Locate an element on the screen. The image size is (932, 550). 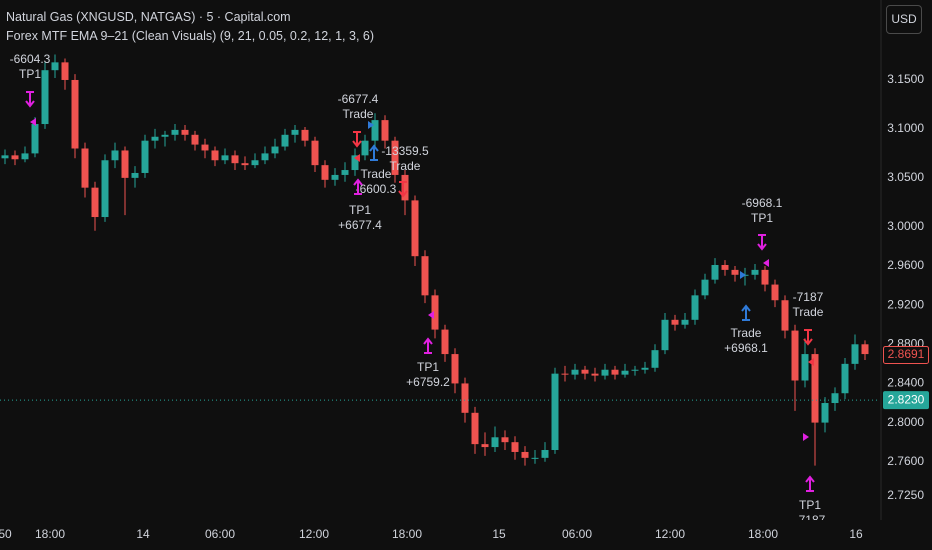
last-price-badge is located at coordinates (906, 354).